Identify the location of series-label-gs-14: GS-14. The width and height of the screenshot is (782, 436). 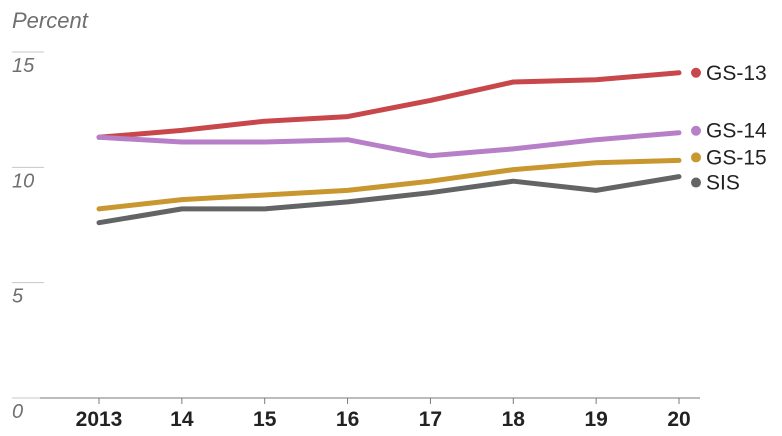
(736, 131).